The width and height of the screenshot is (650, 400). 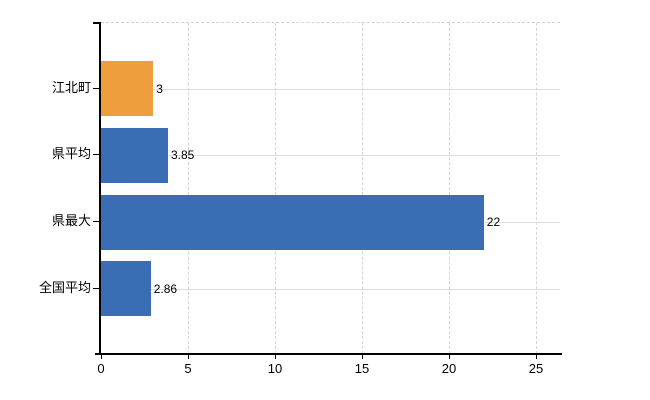 I want to click on bar-全国平均, so click(x=126, y=289).